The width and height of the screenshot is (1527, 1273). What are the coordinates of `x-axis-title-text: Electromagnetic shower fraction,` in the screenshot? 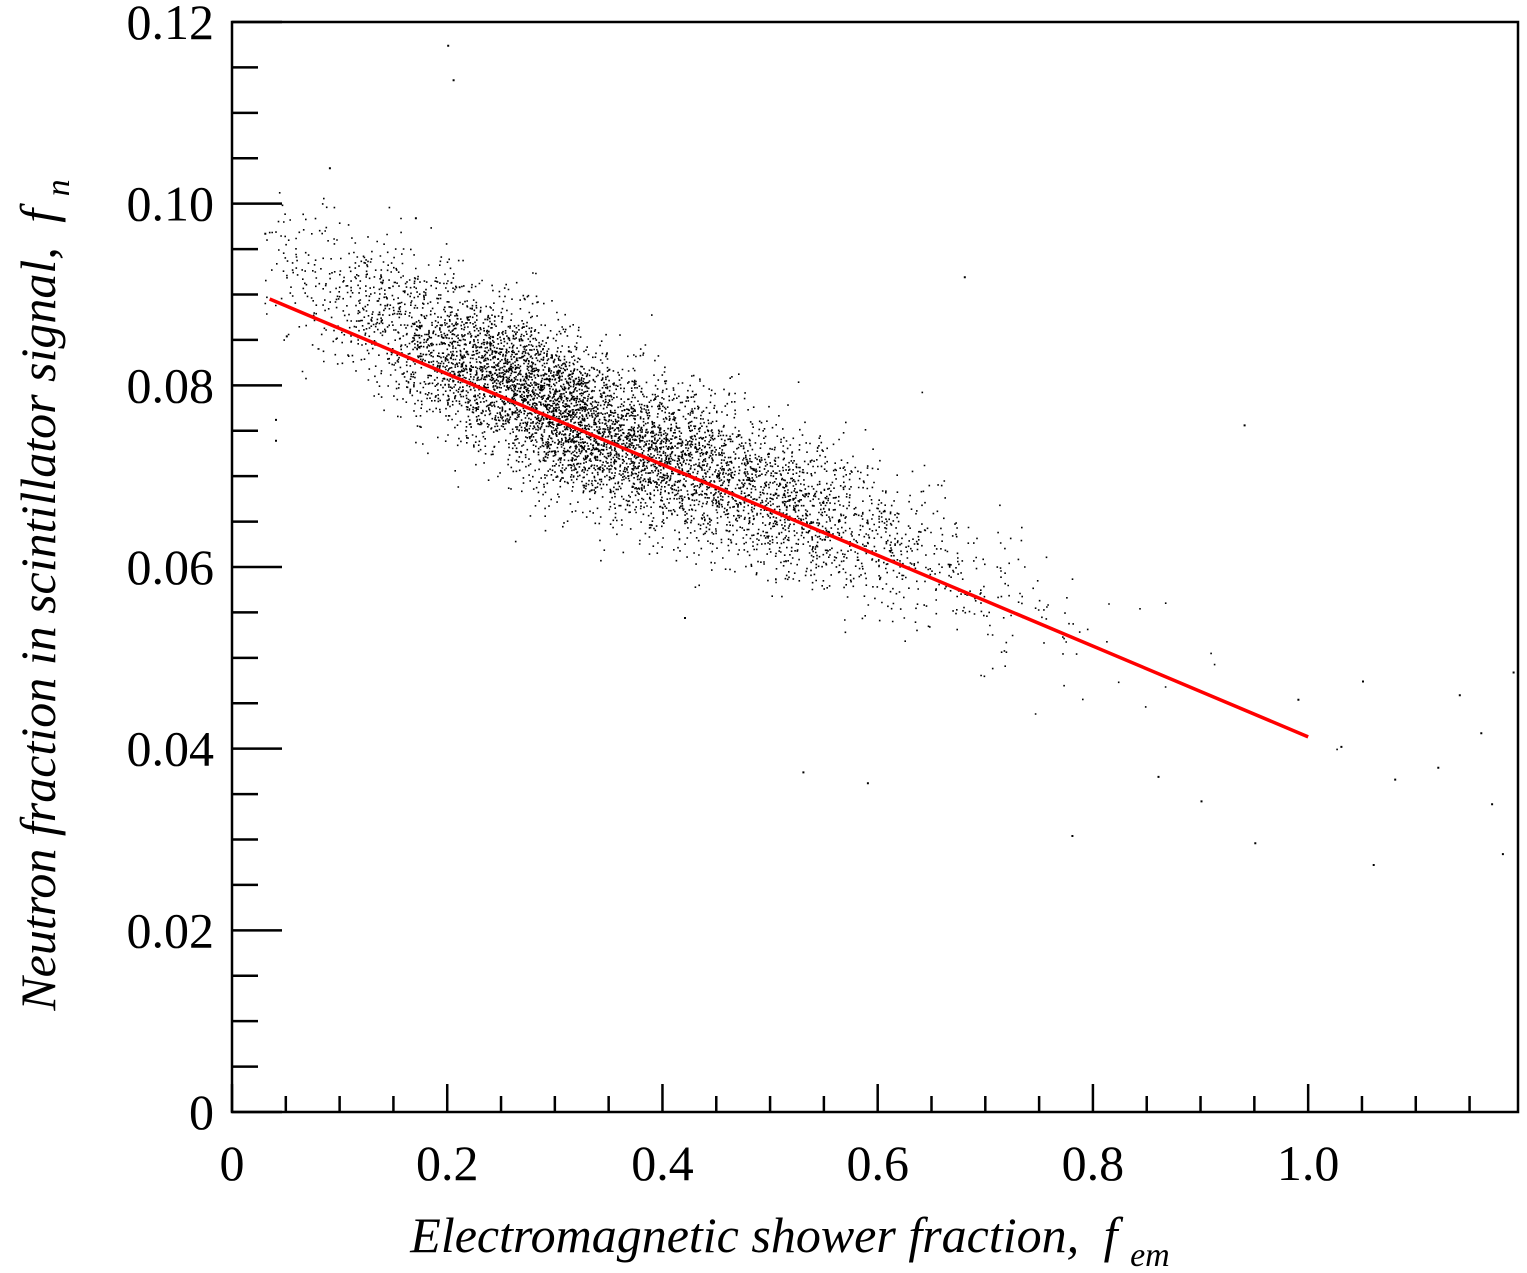 It's located at (744, 1235).